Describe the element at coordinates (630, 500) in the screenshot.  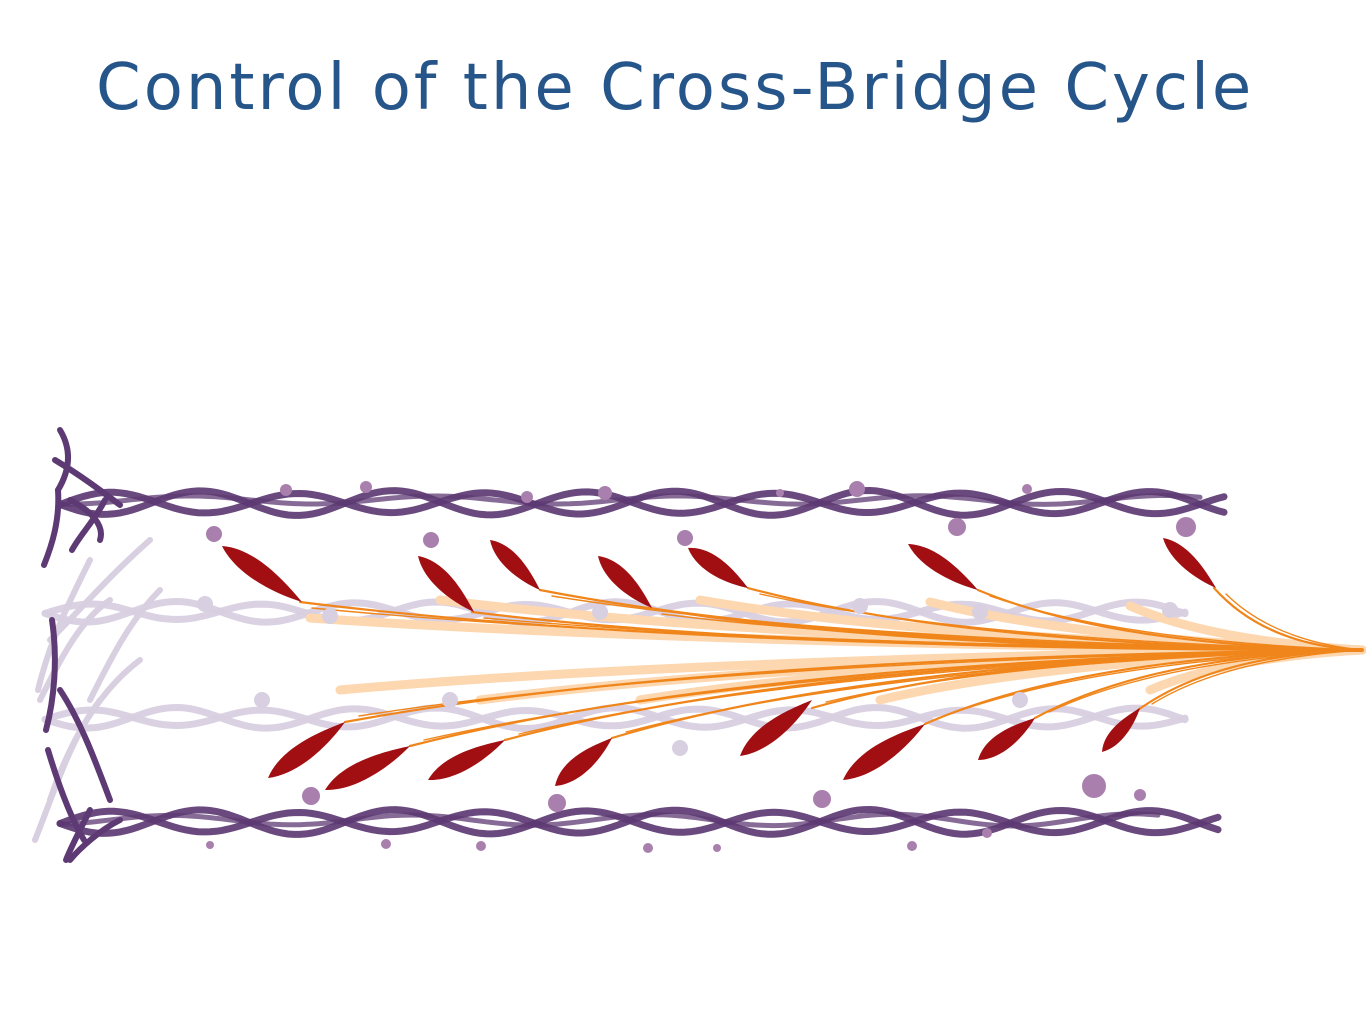
I see `actin-upper-strand-c` at that location.